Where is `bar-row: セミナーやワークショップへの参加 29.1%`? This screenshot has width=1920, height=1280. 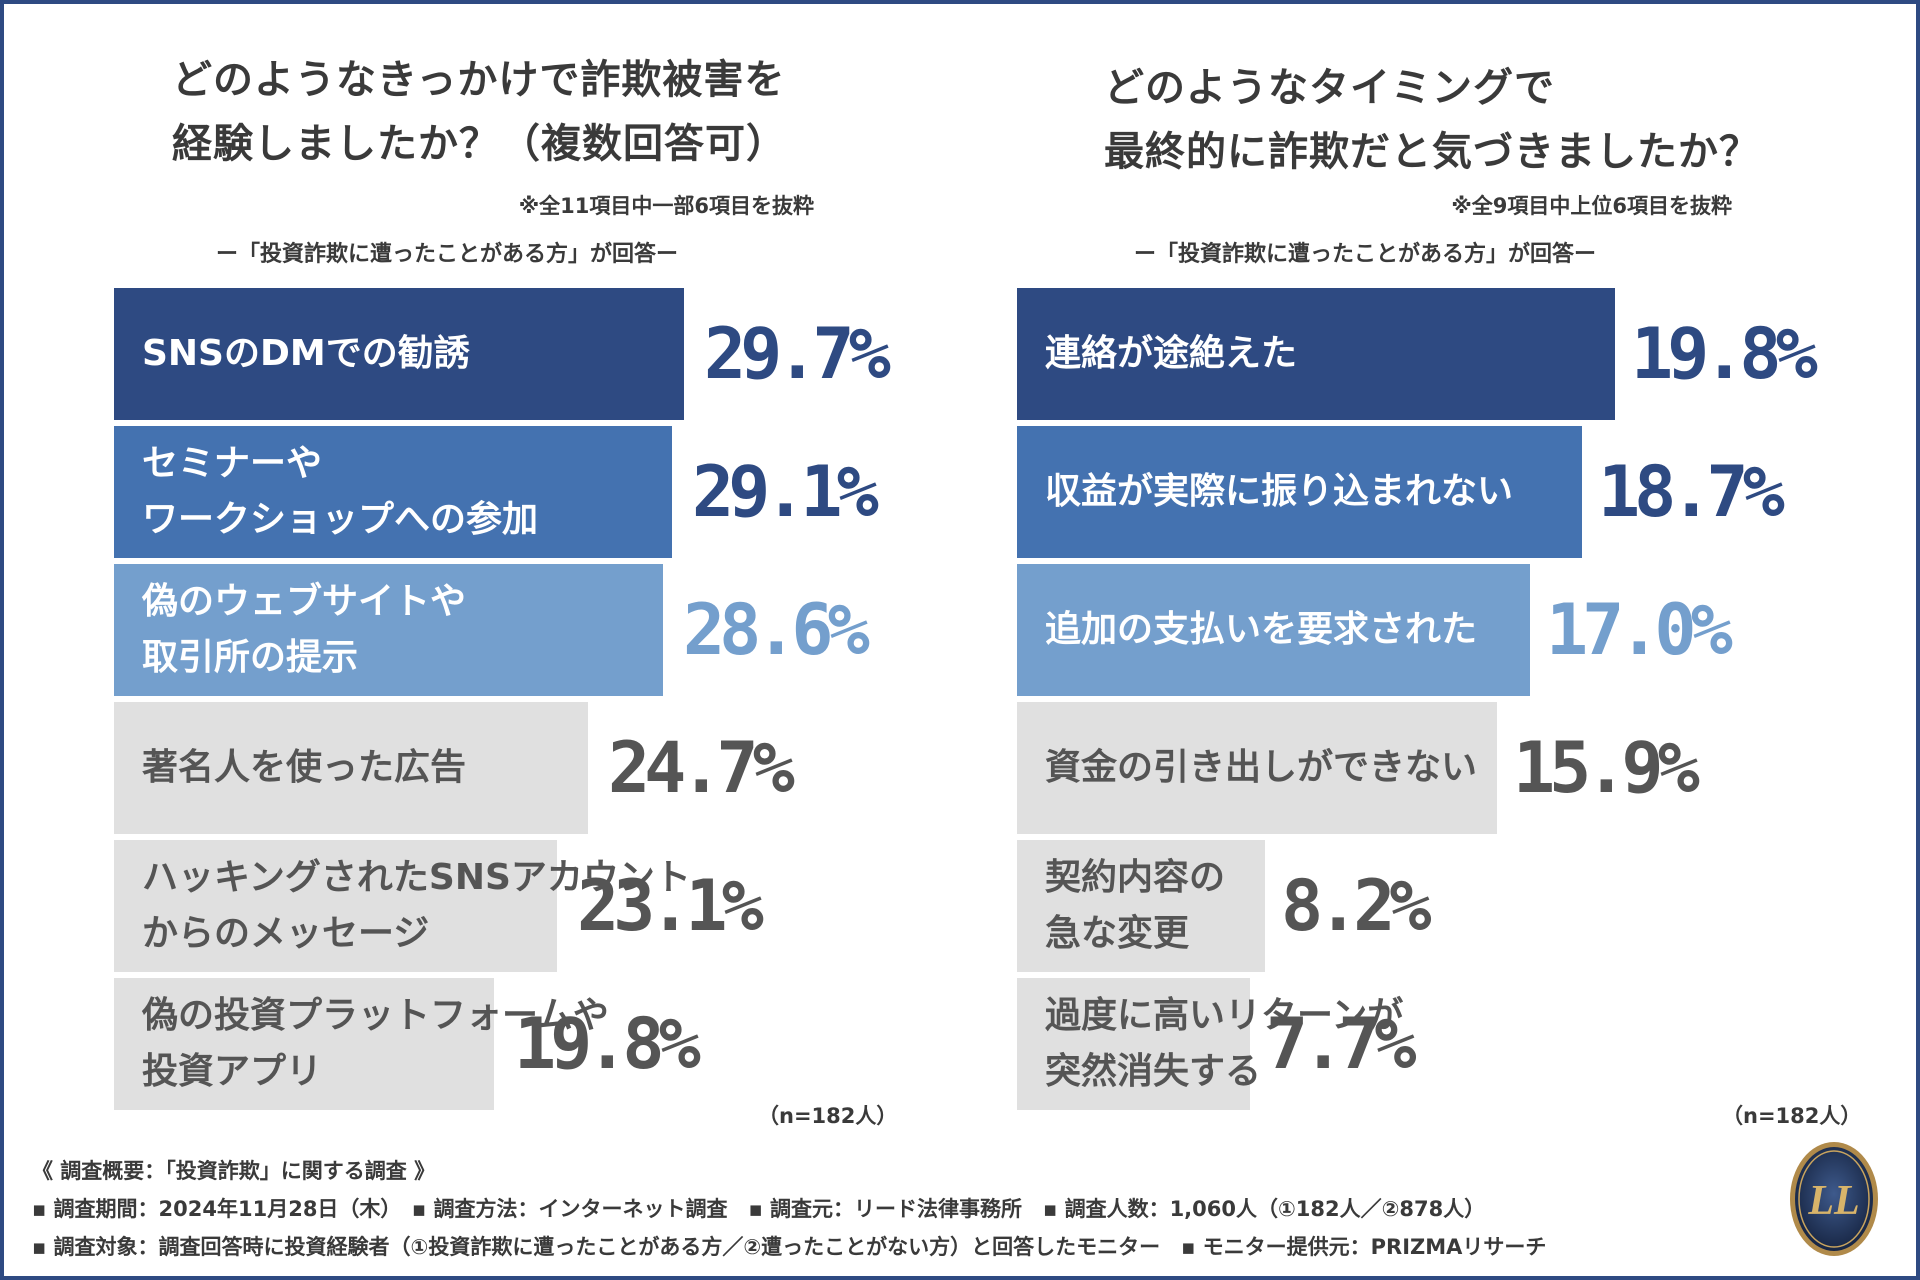 bar-row: セミナーやワークショップへの参加 29.1% is located at coordinates (524, 492).